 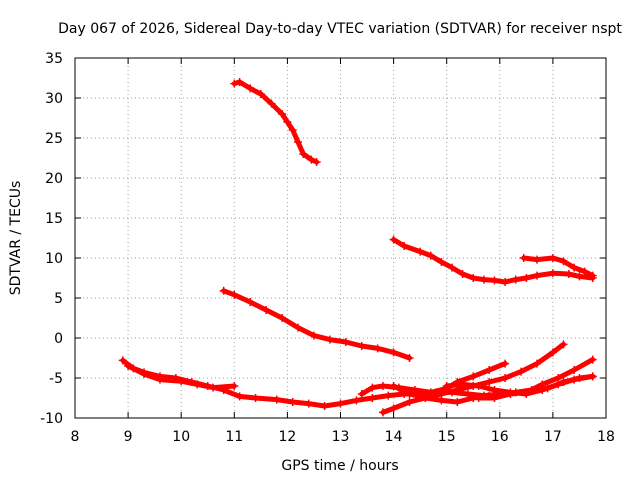 I want to click on x-tick-label: 9, so click(x=128, y=437).